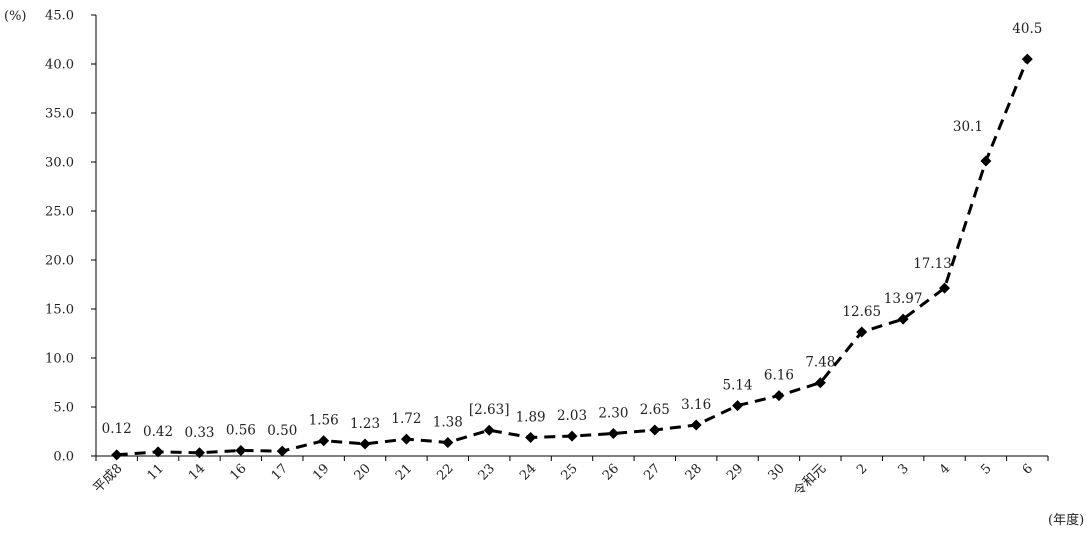  Describe the element at coordinates (158, 432) in the screenshot. I see `data-label: 0.42` at that location.